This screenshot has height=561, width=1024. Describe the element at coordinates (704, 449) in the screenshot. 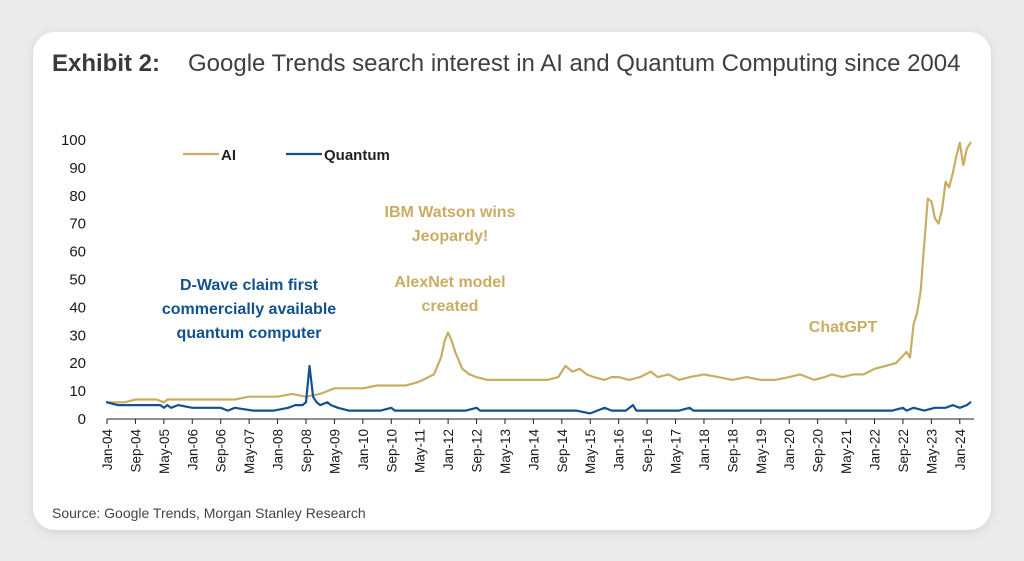

I see `x-tick-label: Jan-18` at that location.